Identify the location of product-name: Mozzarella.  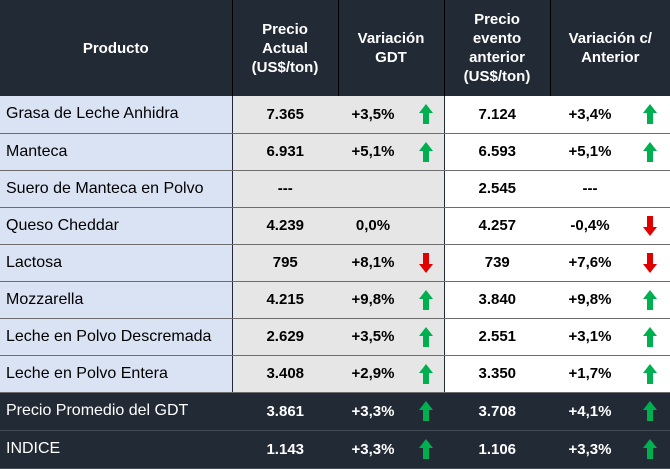
(116, 300).